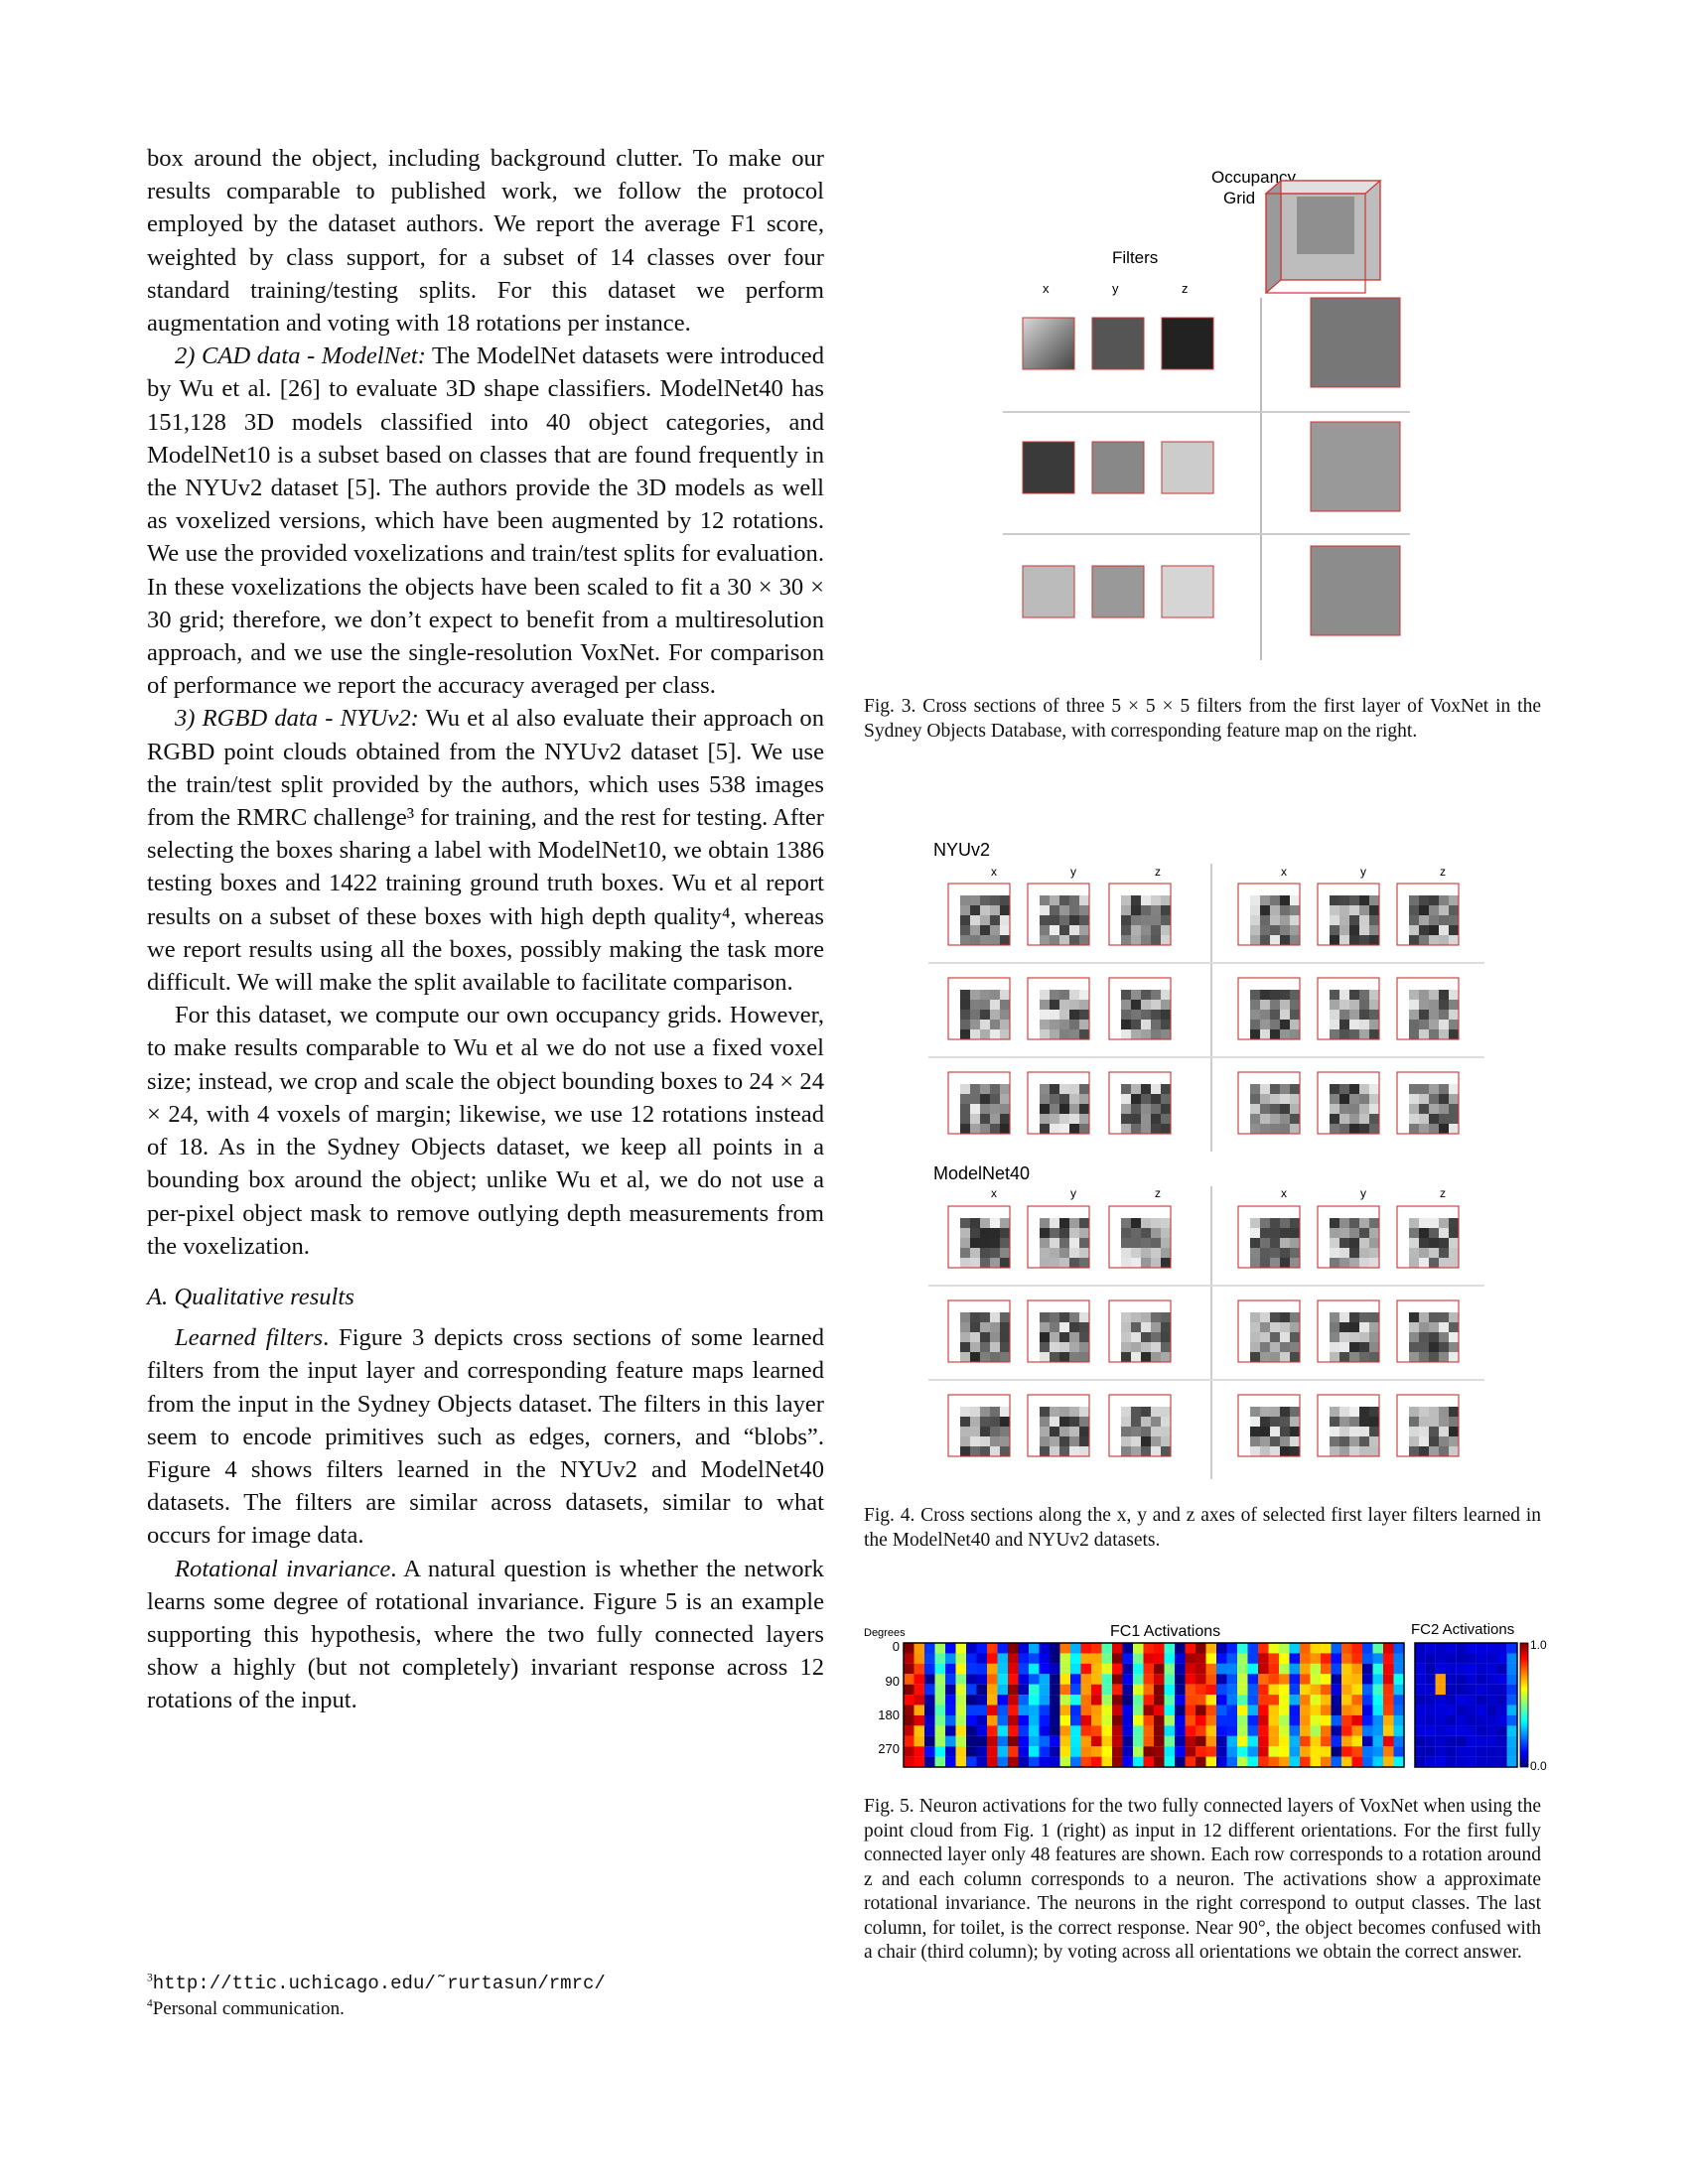  I want to click on fig4-nyu-label: NYUv2, so click(961, 850).